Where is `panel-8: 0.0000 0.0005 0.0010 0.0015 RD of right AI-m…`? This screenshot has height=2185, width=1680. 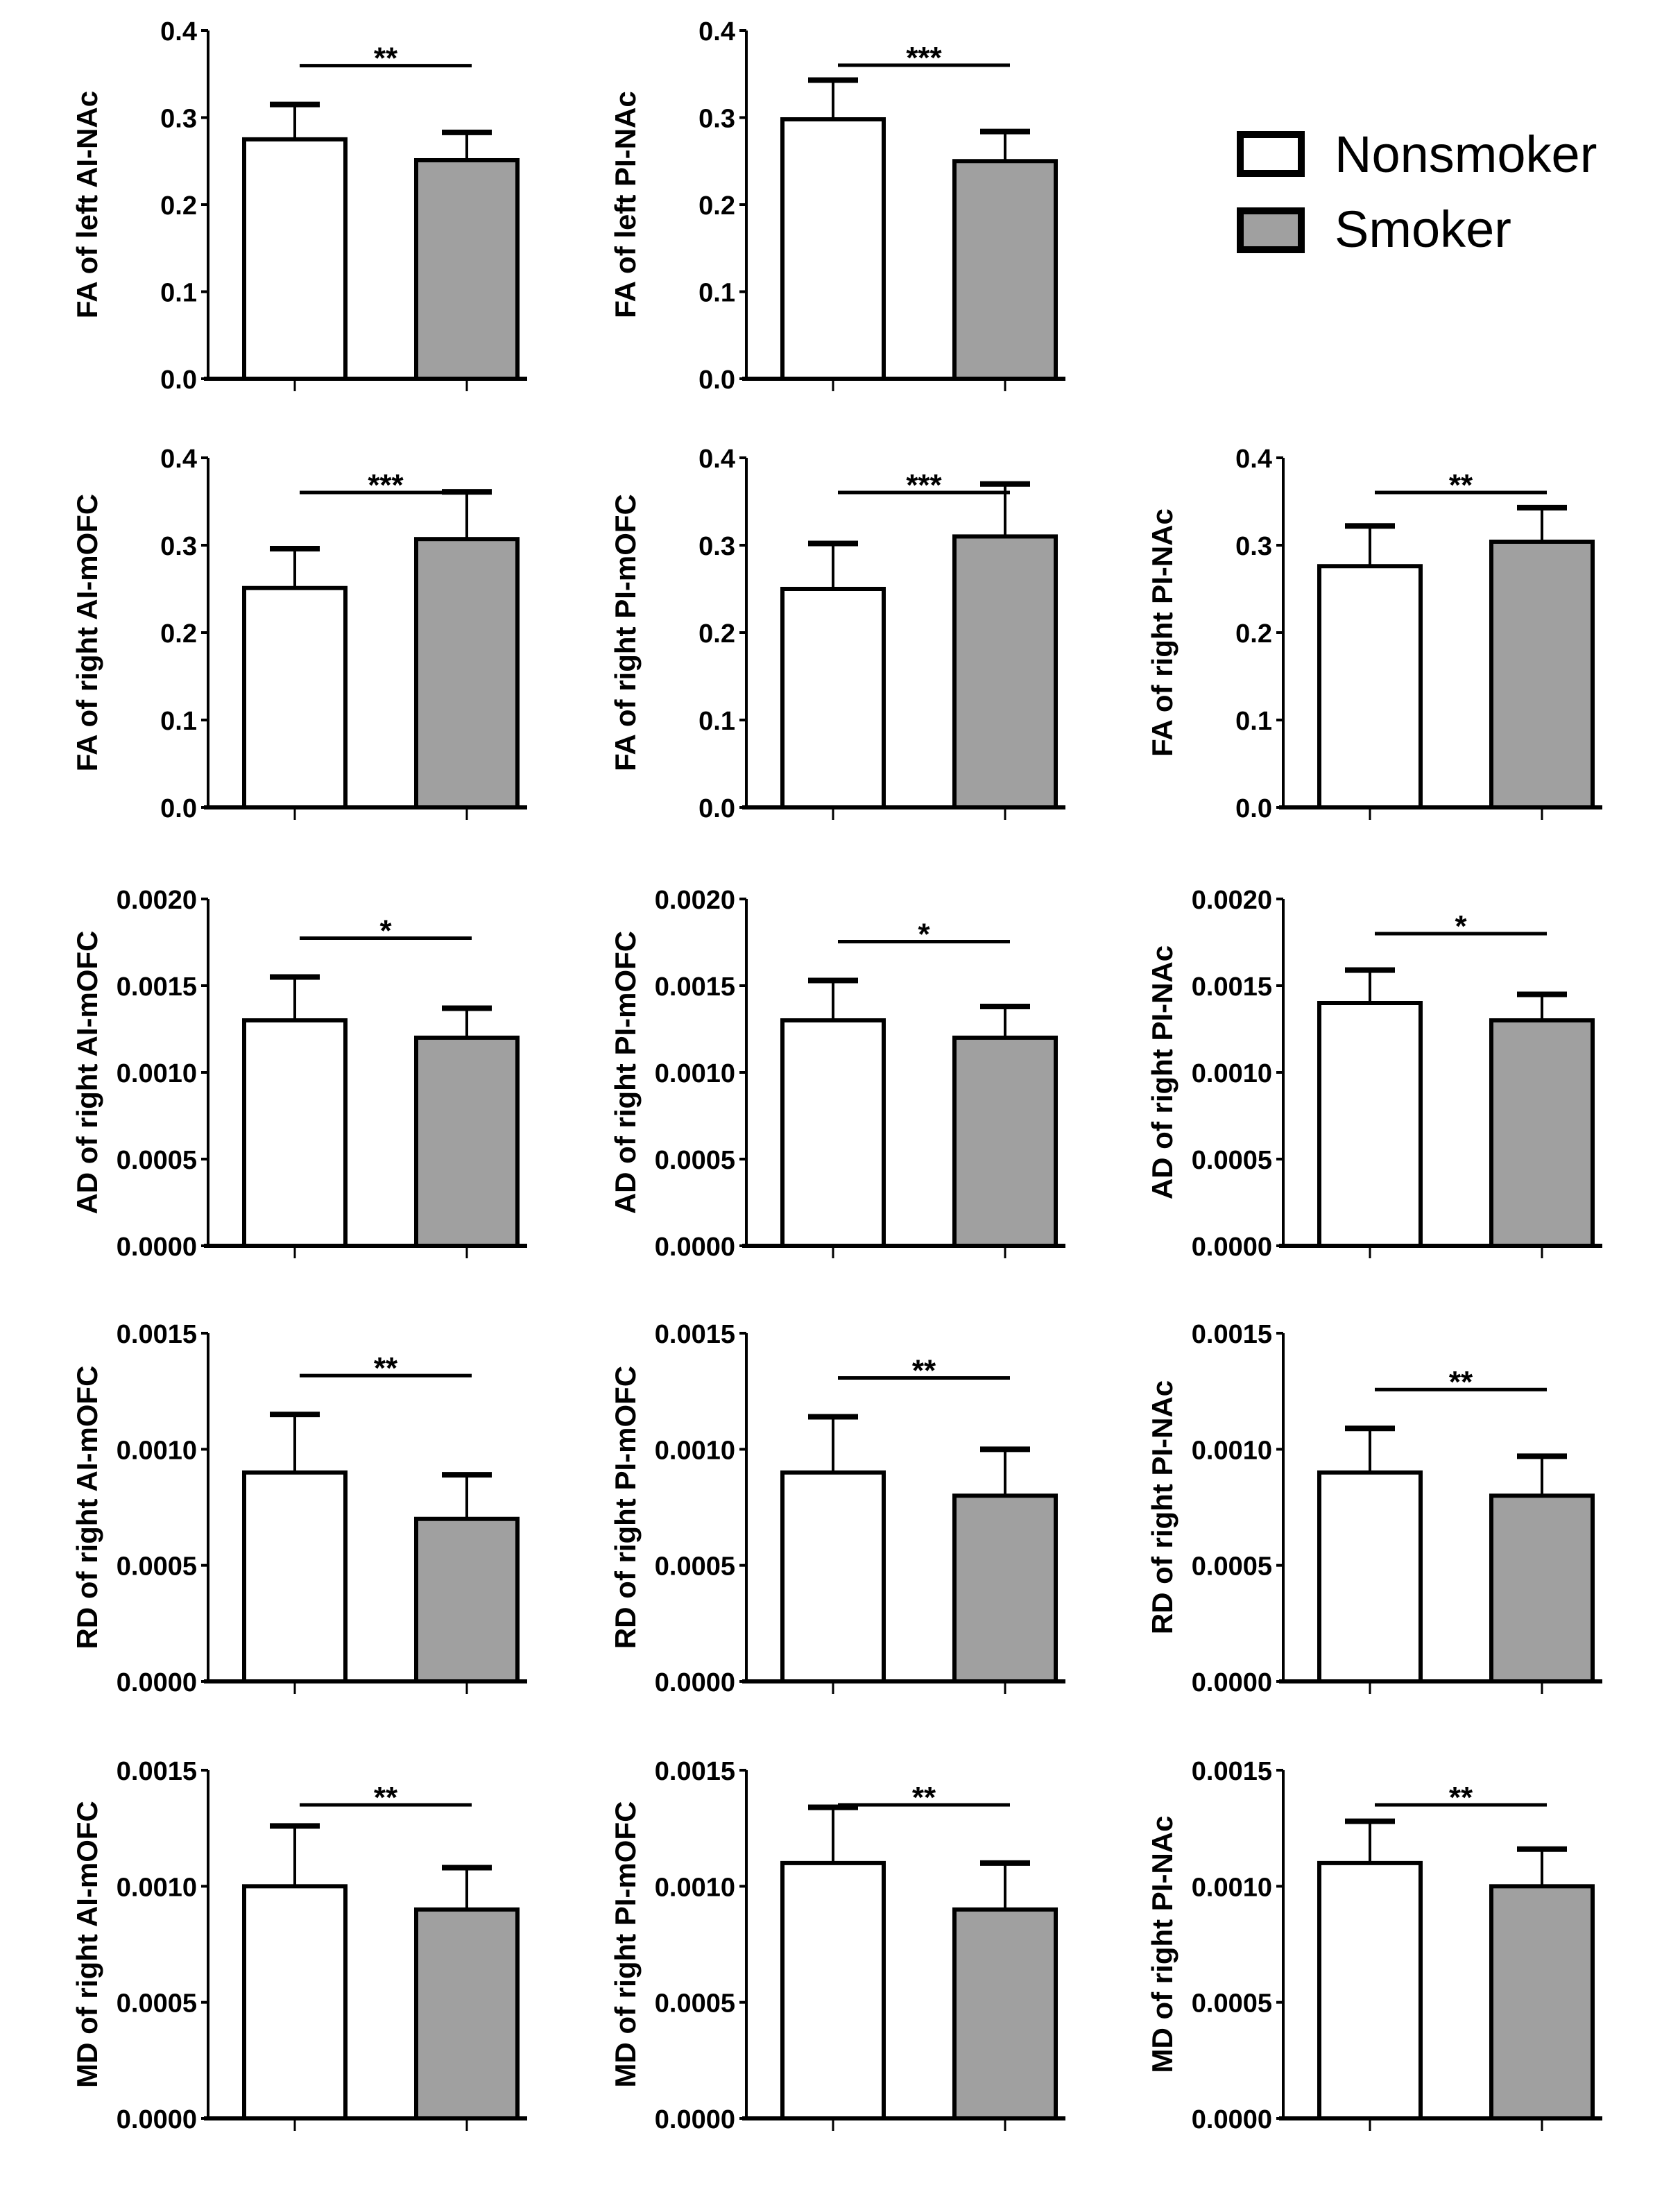 panel-8: 0.0000 0.0005 0.0010 0.0015 RD of right AI-m… is located at coordinates (299, 1508).